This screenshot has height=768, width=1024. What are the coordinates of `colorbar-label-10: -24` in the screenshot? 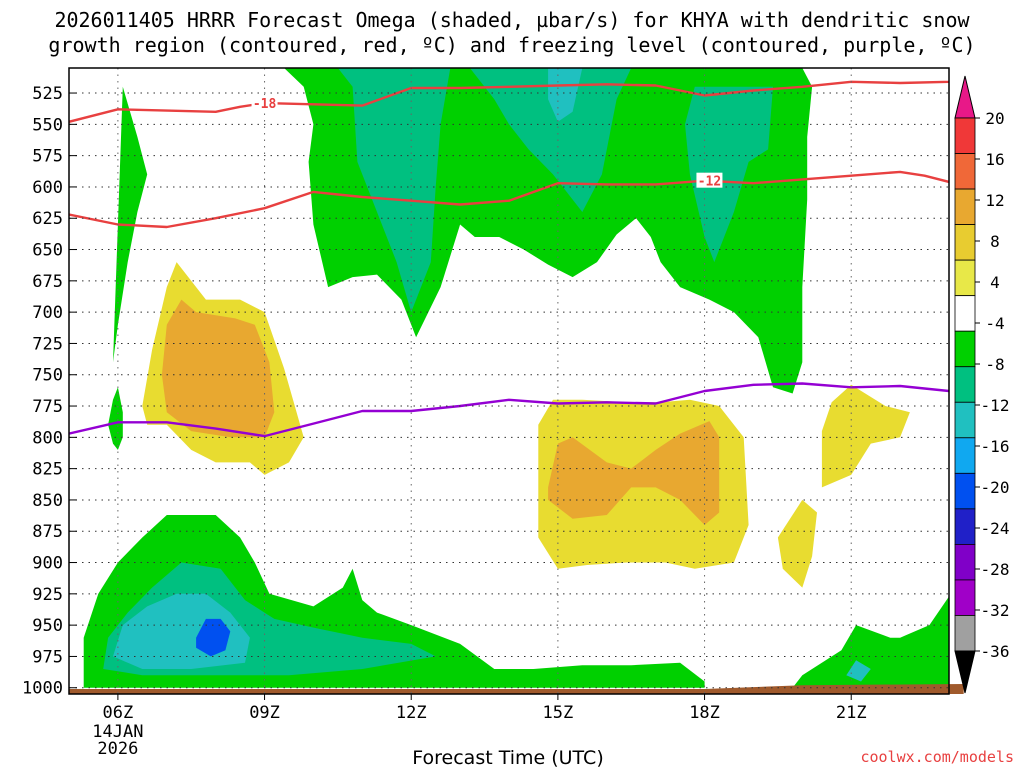 It's located at (995, 528).